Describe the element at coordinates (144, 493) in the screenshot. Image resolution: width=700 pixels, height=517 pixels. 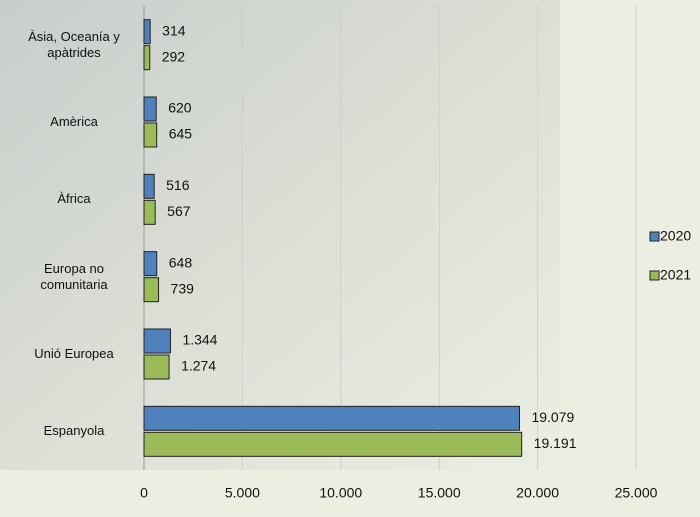
I see `x-tick-label: 0` at that location.